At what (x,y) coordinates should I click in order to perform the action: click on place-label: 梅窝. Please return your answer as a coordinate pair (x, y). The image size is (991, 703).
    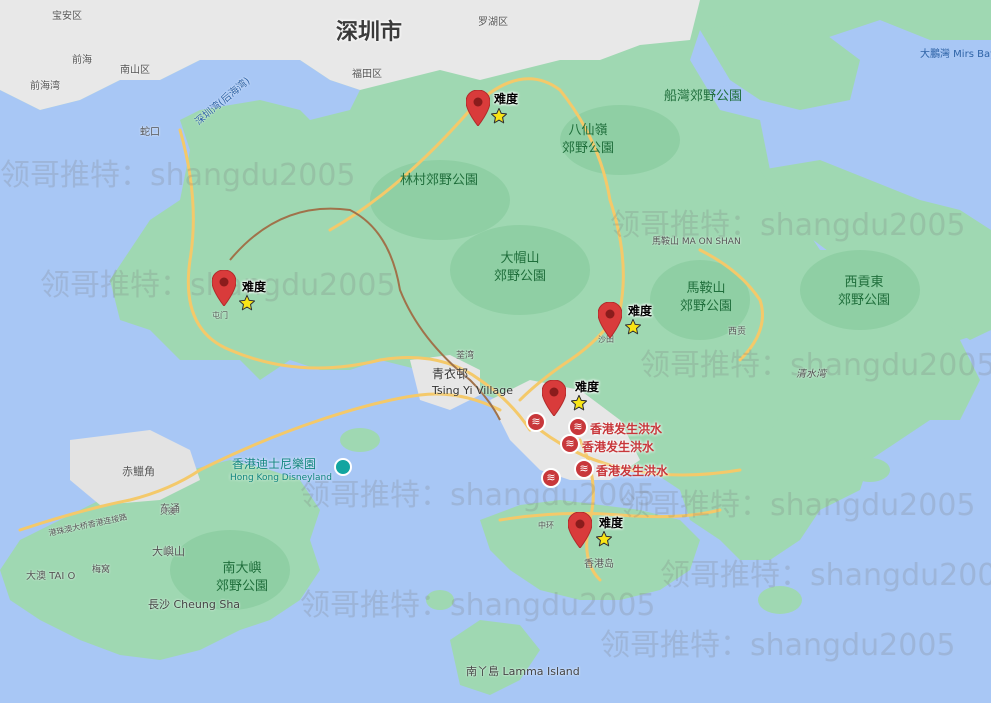
    Looking at the image, I should click on (101, 570).